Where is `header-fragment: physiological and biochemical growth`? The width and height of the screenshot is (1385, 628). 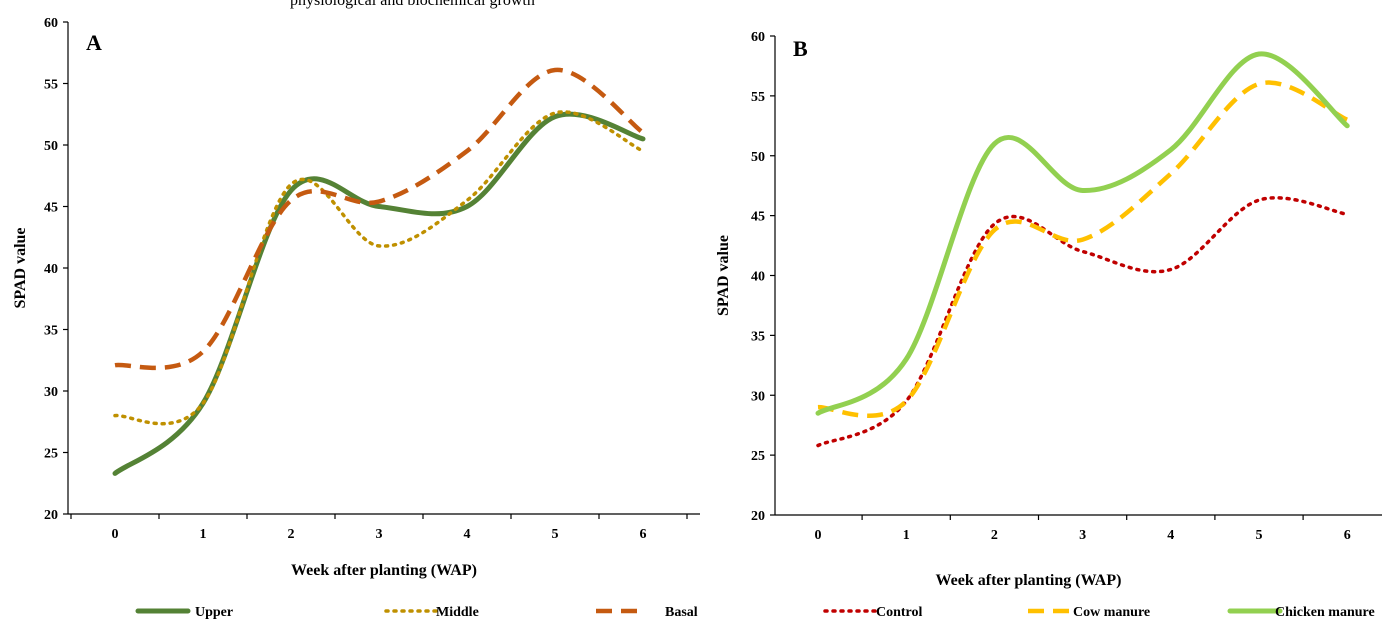 header-fragment: physiological and biochemical growth is located at coordinates (412, 4).